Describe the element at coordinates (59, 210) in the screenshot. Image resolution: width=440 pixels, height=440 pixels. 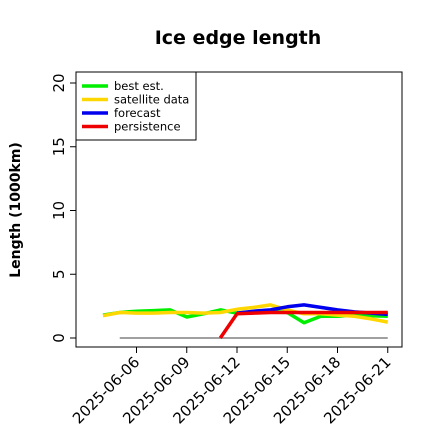
I see `y-tick-label: 10` at that location.